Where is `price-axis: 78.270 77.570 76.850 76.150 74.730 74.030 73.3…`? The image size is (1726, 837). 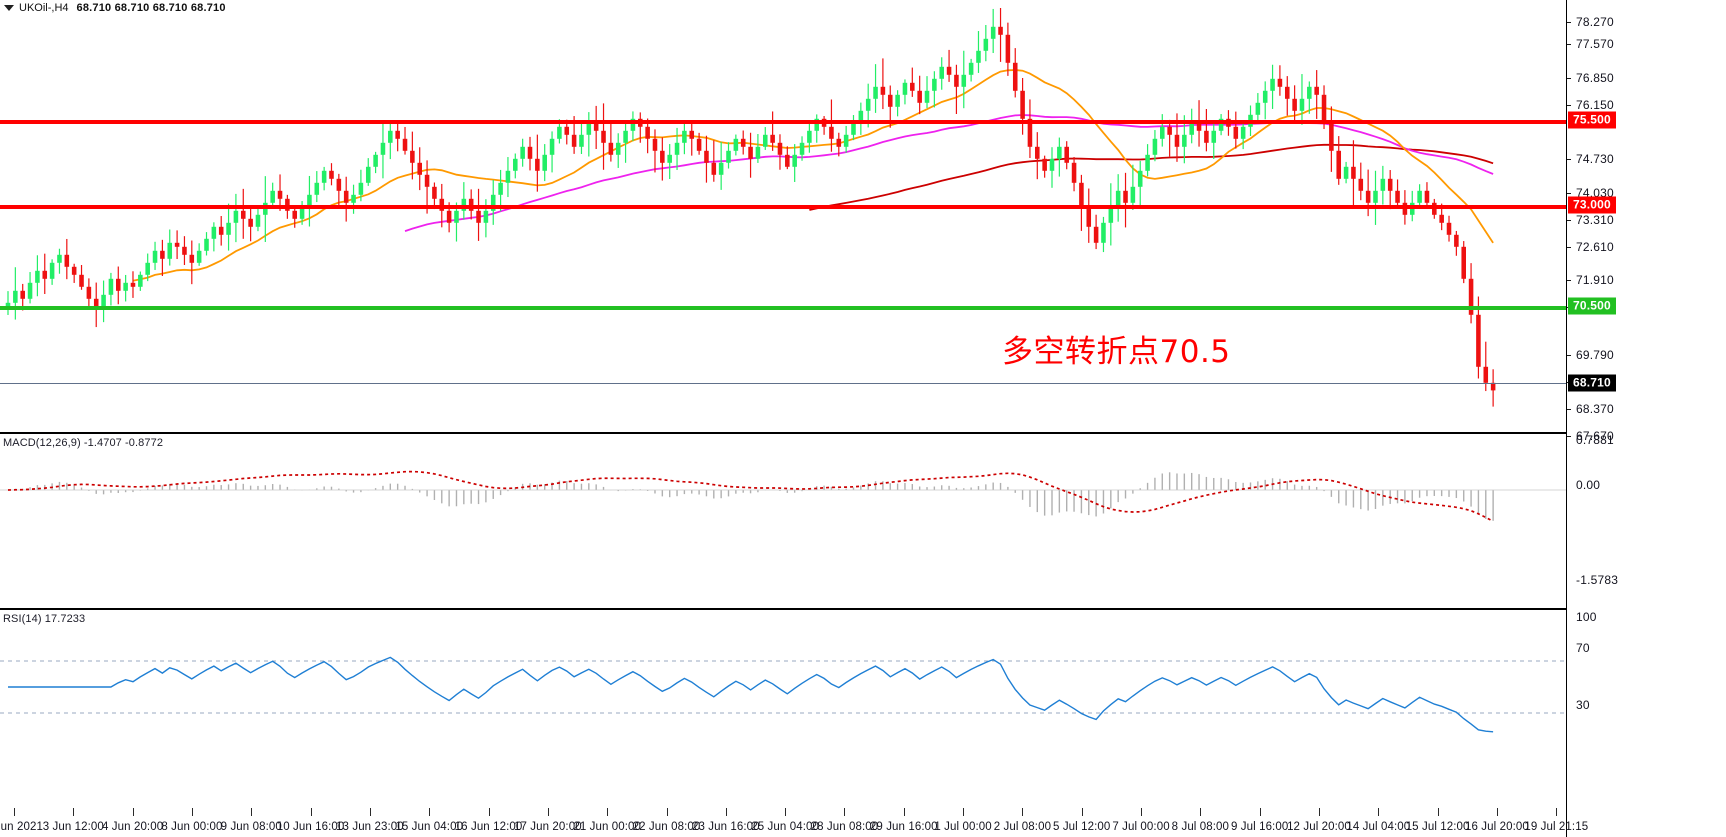 price-axis: 78.270 77.570 76.850 76.150 74.730 74.030 73.3… is located at coordinates (1646, 404).